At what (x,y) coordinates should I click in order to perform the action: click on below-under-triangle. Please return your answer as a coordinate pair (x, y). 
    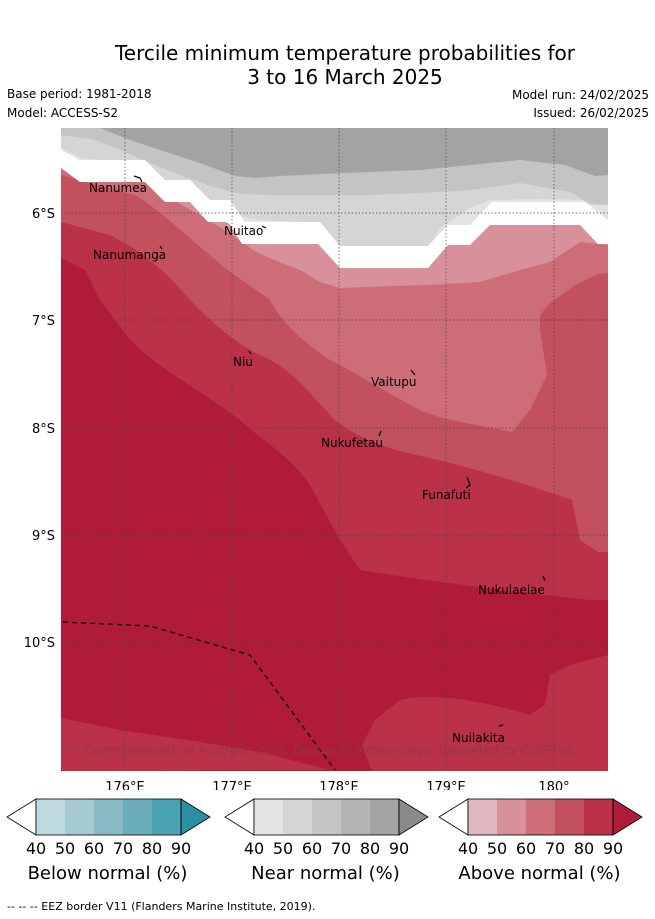
    Looking at the image, I should click on (21, 817).